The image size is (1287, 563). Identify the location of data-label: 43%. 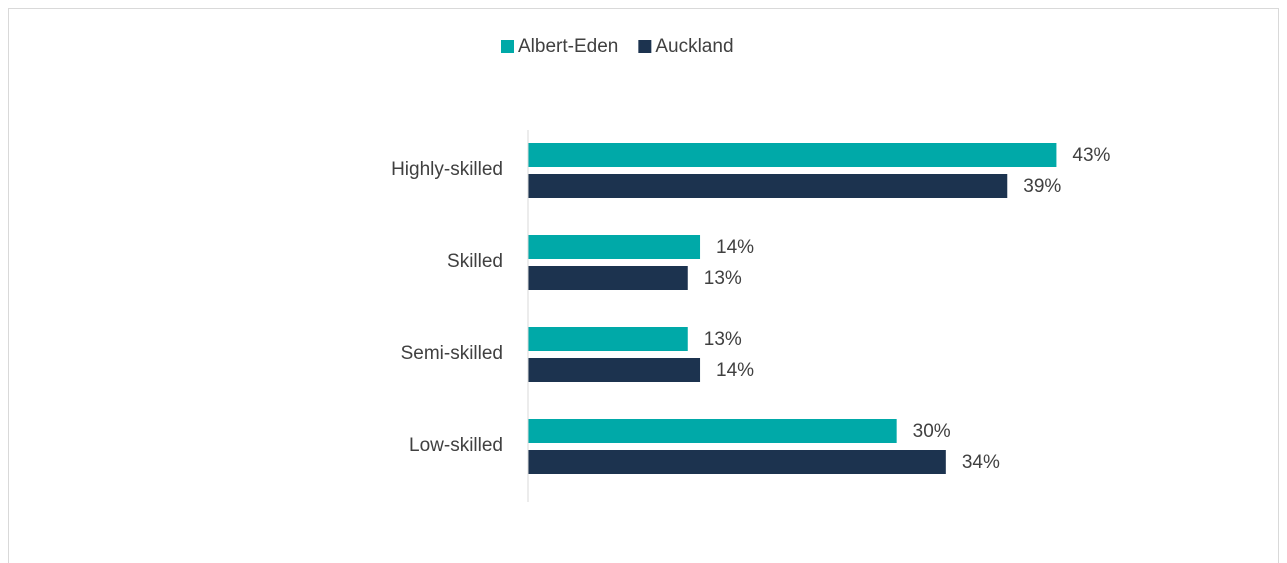
(1091, 155).